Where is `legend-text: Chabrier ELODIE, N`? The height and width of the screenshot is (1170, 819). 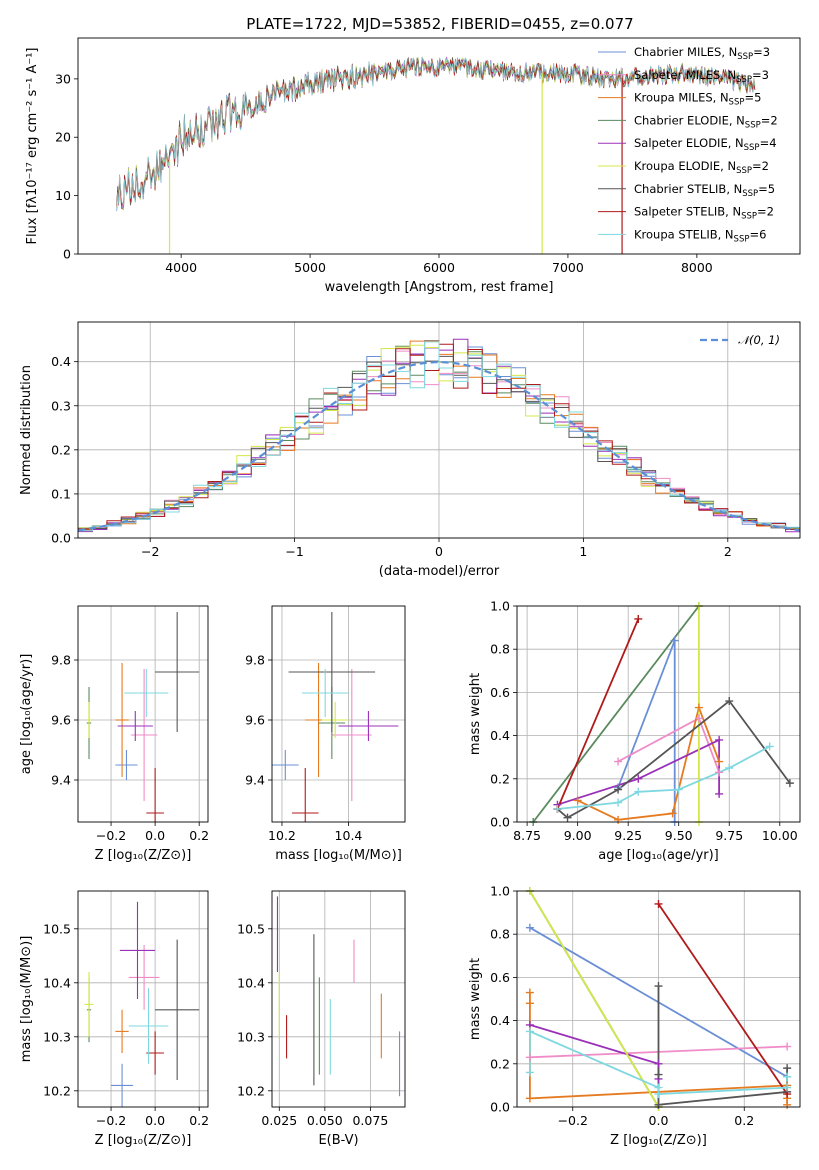 legend-text: Chabrier ELODIE, N is located at coordinates (689, 120).